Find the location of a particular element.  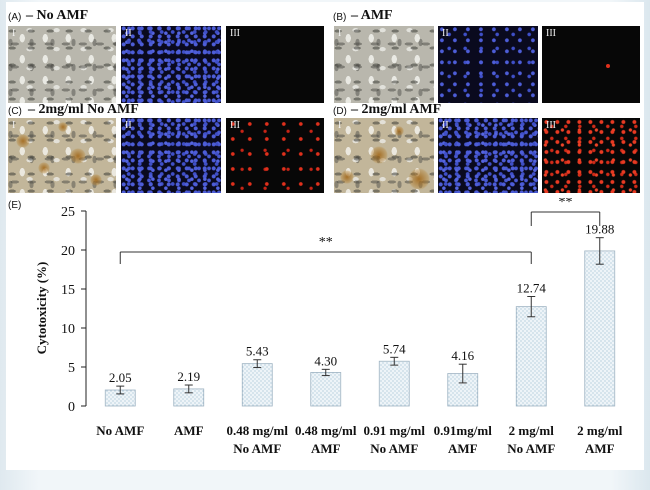

panel-b-dapi-image: II is located at coordinates (488, 64).